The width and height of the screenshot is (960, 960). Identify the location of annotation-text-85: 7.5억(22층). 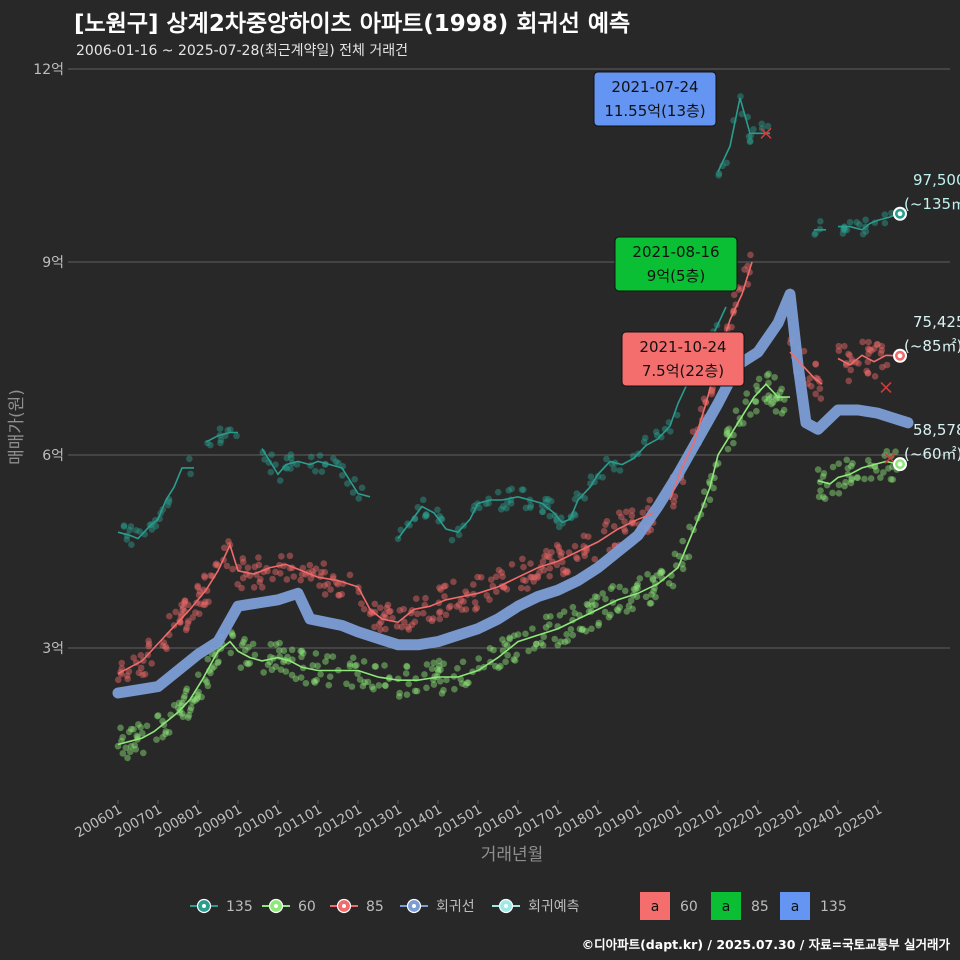
(683, 371).